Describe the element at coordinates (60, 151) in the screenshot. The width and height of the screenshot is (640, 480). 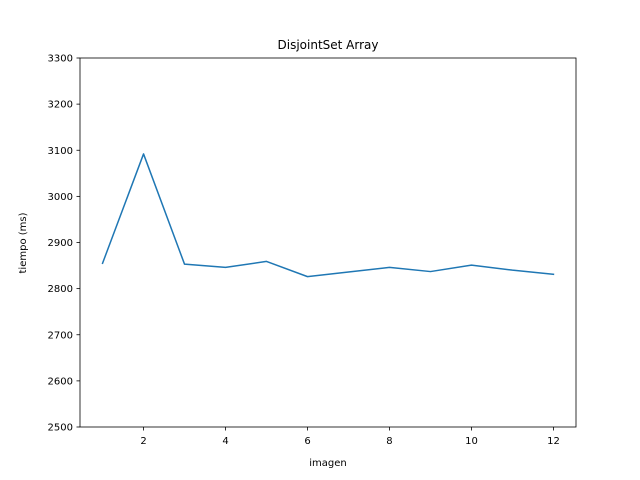
I see `y-tick-label: 3100` at that location.